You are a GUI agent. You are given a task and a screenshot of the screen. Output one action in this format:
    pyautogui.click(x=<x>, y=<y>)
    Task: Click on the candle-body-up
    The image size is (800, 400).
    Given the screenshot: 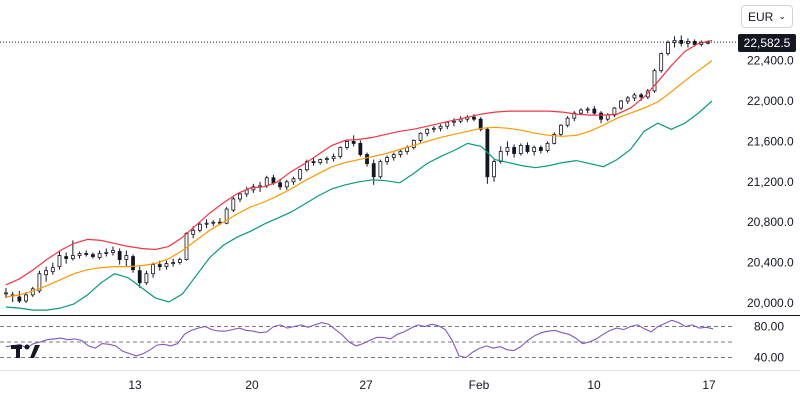 What is the action you would take?
    pyautogui.click(x=561, y=129)
    